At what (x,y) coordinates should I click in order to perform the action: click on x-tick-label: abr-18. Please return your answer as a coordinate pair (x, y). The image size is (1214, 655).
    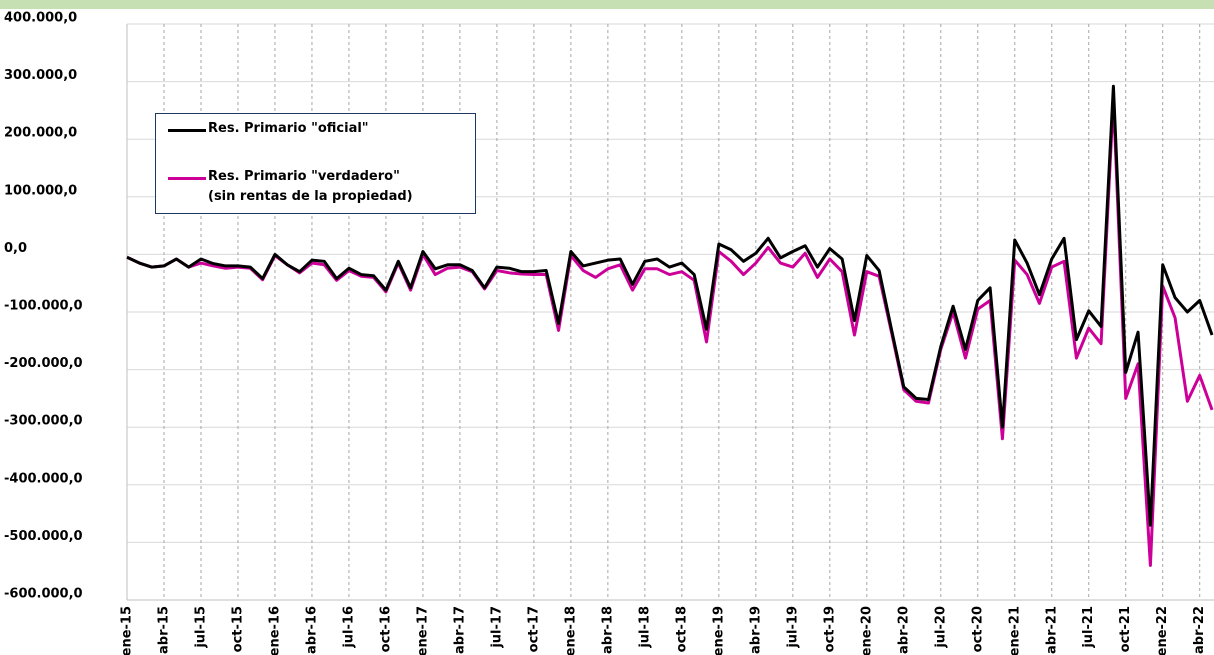
    Looking at the image, I should click on (607, 630).